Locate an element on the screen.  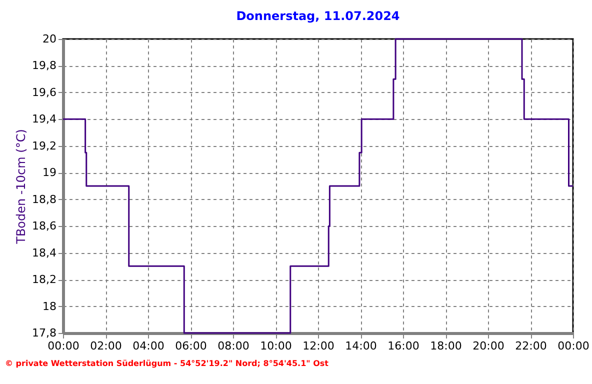
y-tick-label: 19,8 is located at coordinates (44, 65).